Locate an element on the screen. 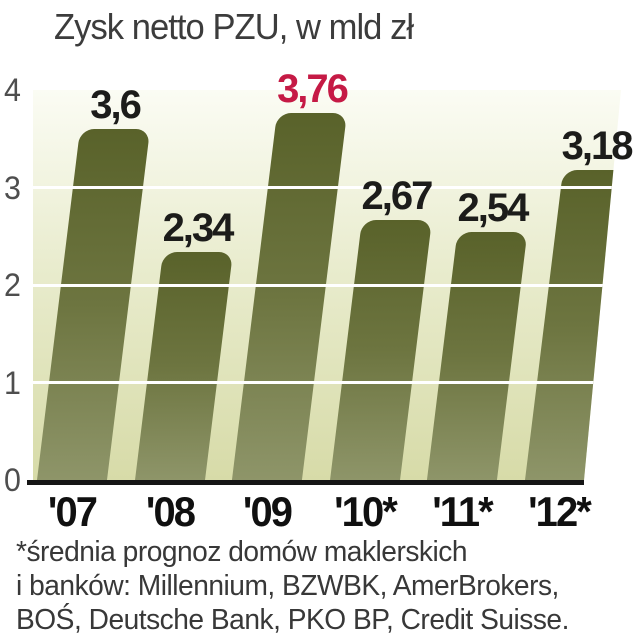  value-label-4: 2,54 is located at coordinates (493, 208).